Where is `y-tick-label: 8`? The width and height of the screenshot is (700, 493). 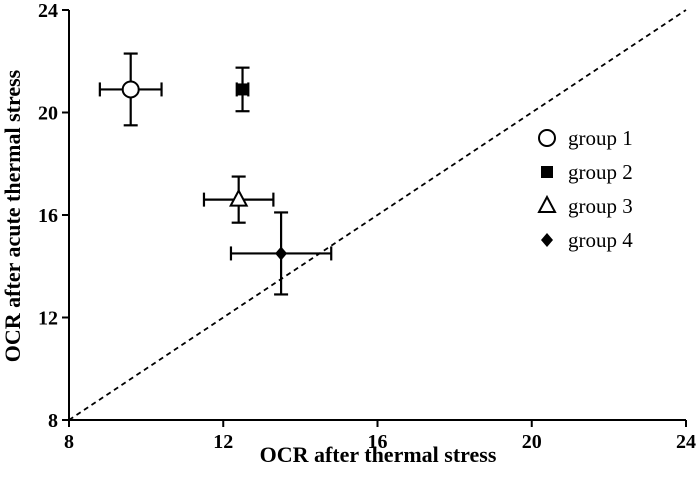 y-tick-label: 8 is located at coordinates (53, 421).